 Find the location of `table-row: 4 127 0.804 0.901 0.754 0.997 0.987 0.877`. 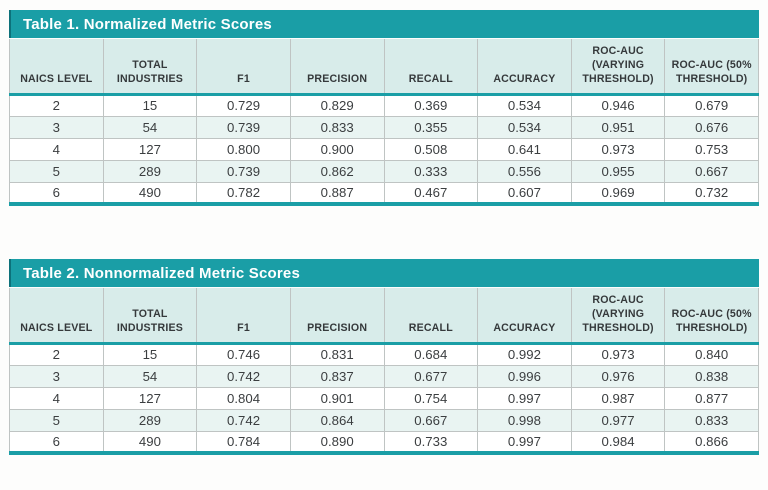

table-row: 4 127 0.804 0.901 0.754 0.997 0.987 0.877 is located at coordinates (384, 398).